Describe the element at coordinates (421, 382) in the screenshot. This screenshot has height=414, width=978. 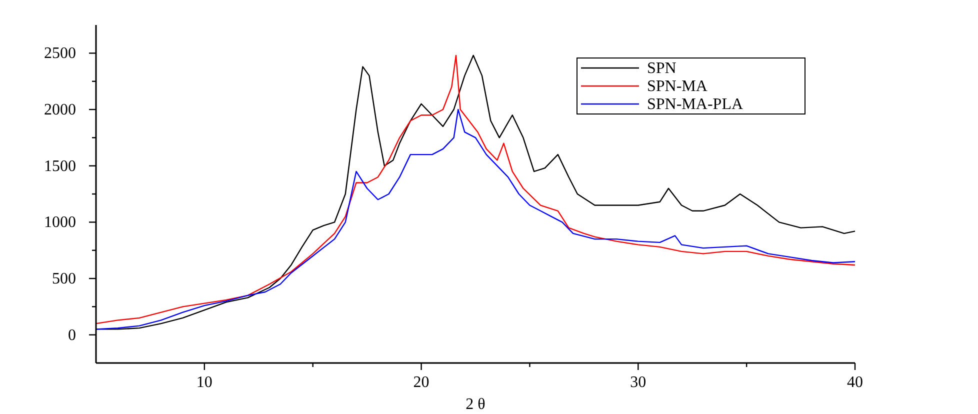
I see `x-tick-label: 20` at that location.